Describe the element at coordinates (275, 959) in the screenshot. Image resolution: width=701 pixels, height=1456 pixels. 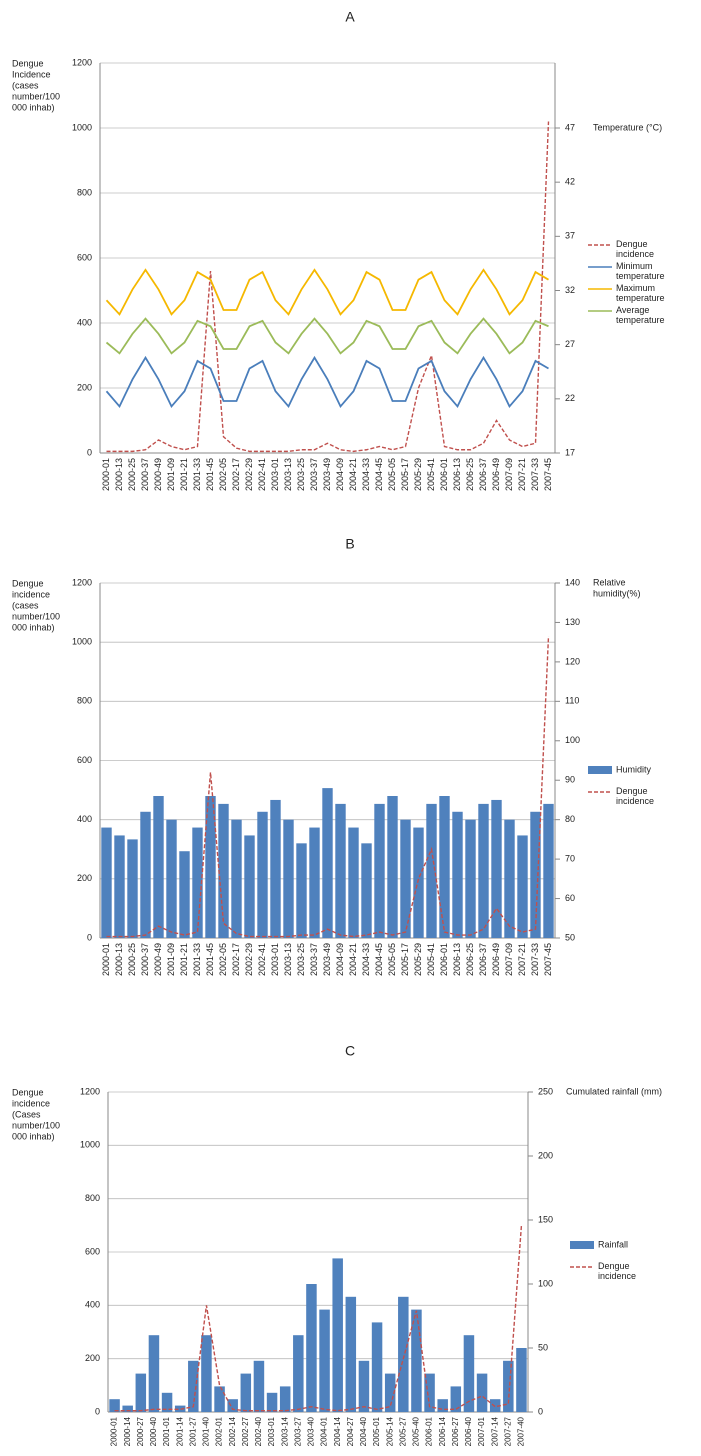
I see `x-tick-label: 2003-01` at that location.